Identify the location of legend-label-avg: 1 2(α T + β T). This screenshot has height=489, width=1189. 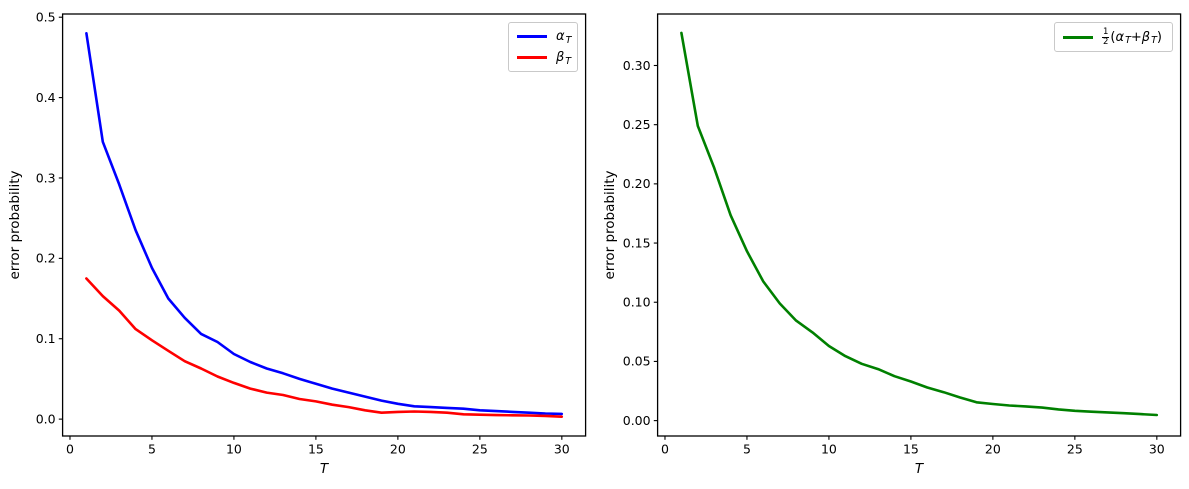
(1132, 36).